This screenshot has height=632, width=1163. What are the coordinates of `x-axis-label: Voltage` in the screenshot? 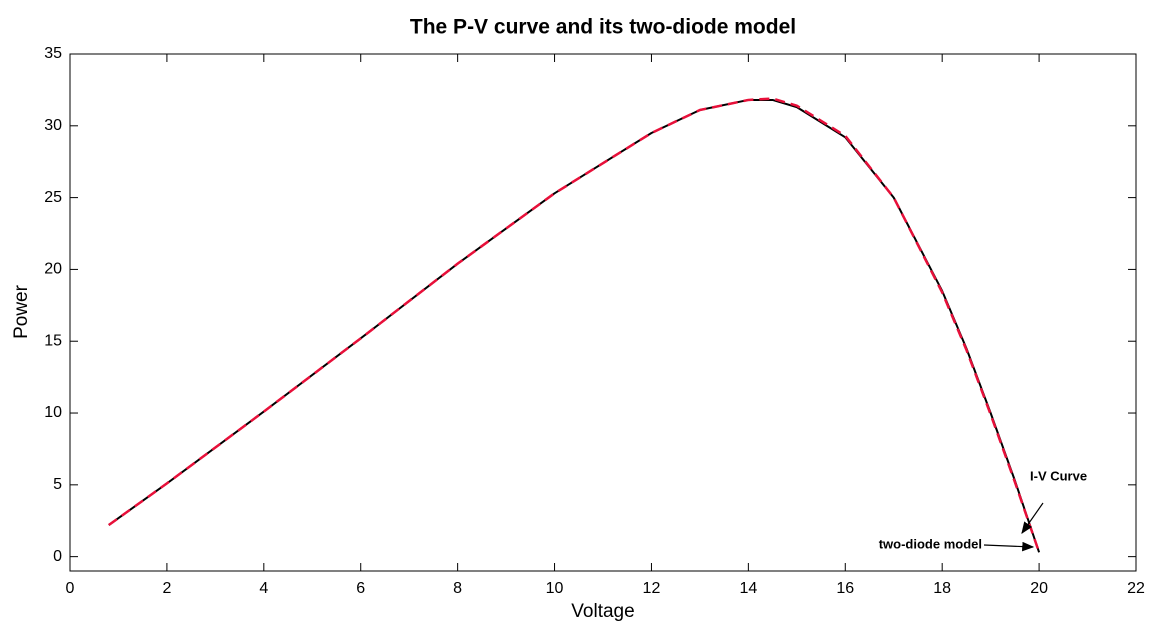 It's located at (602, 611).